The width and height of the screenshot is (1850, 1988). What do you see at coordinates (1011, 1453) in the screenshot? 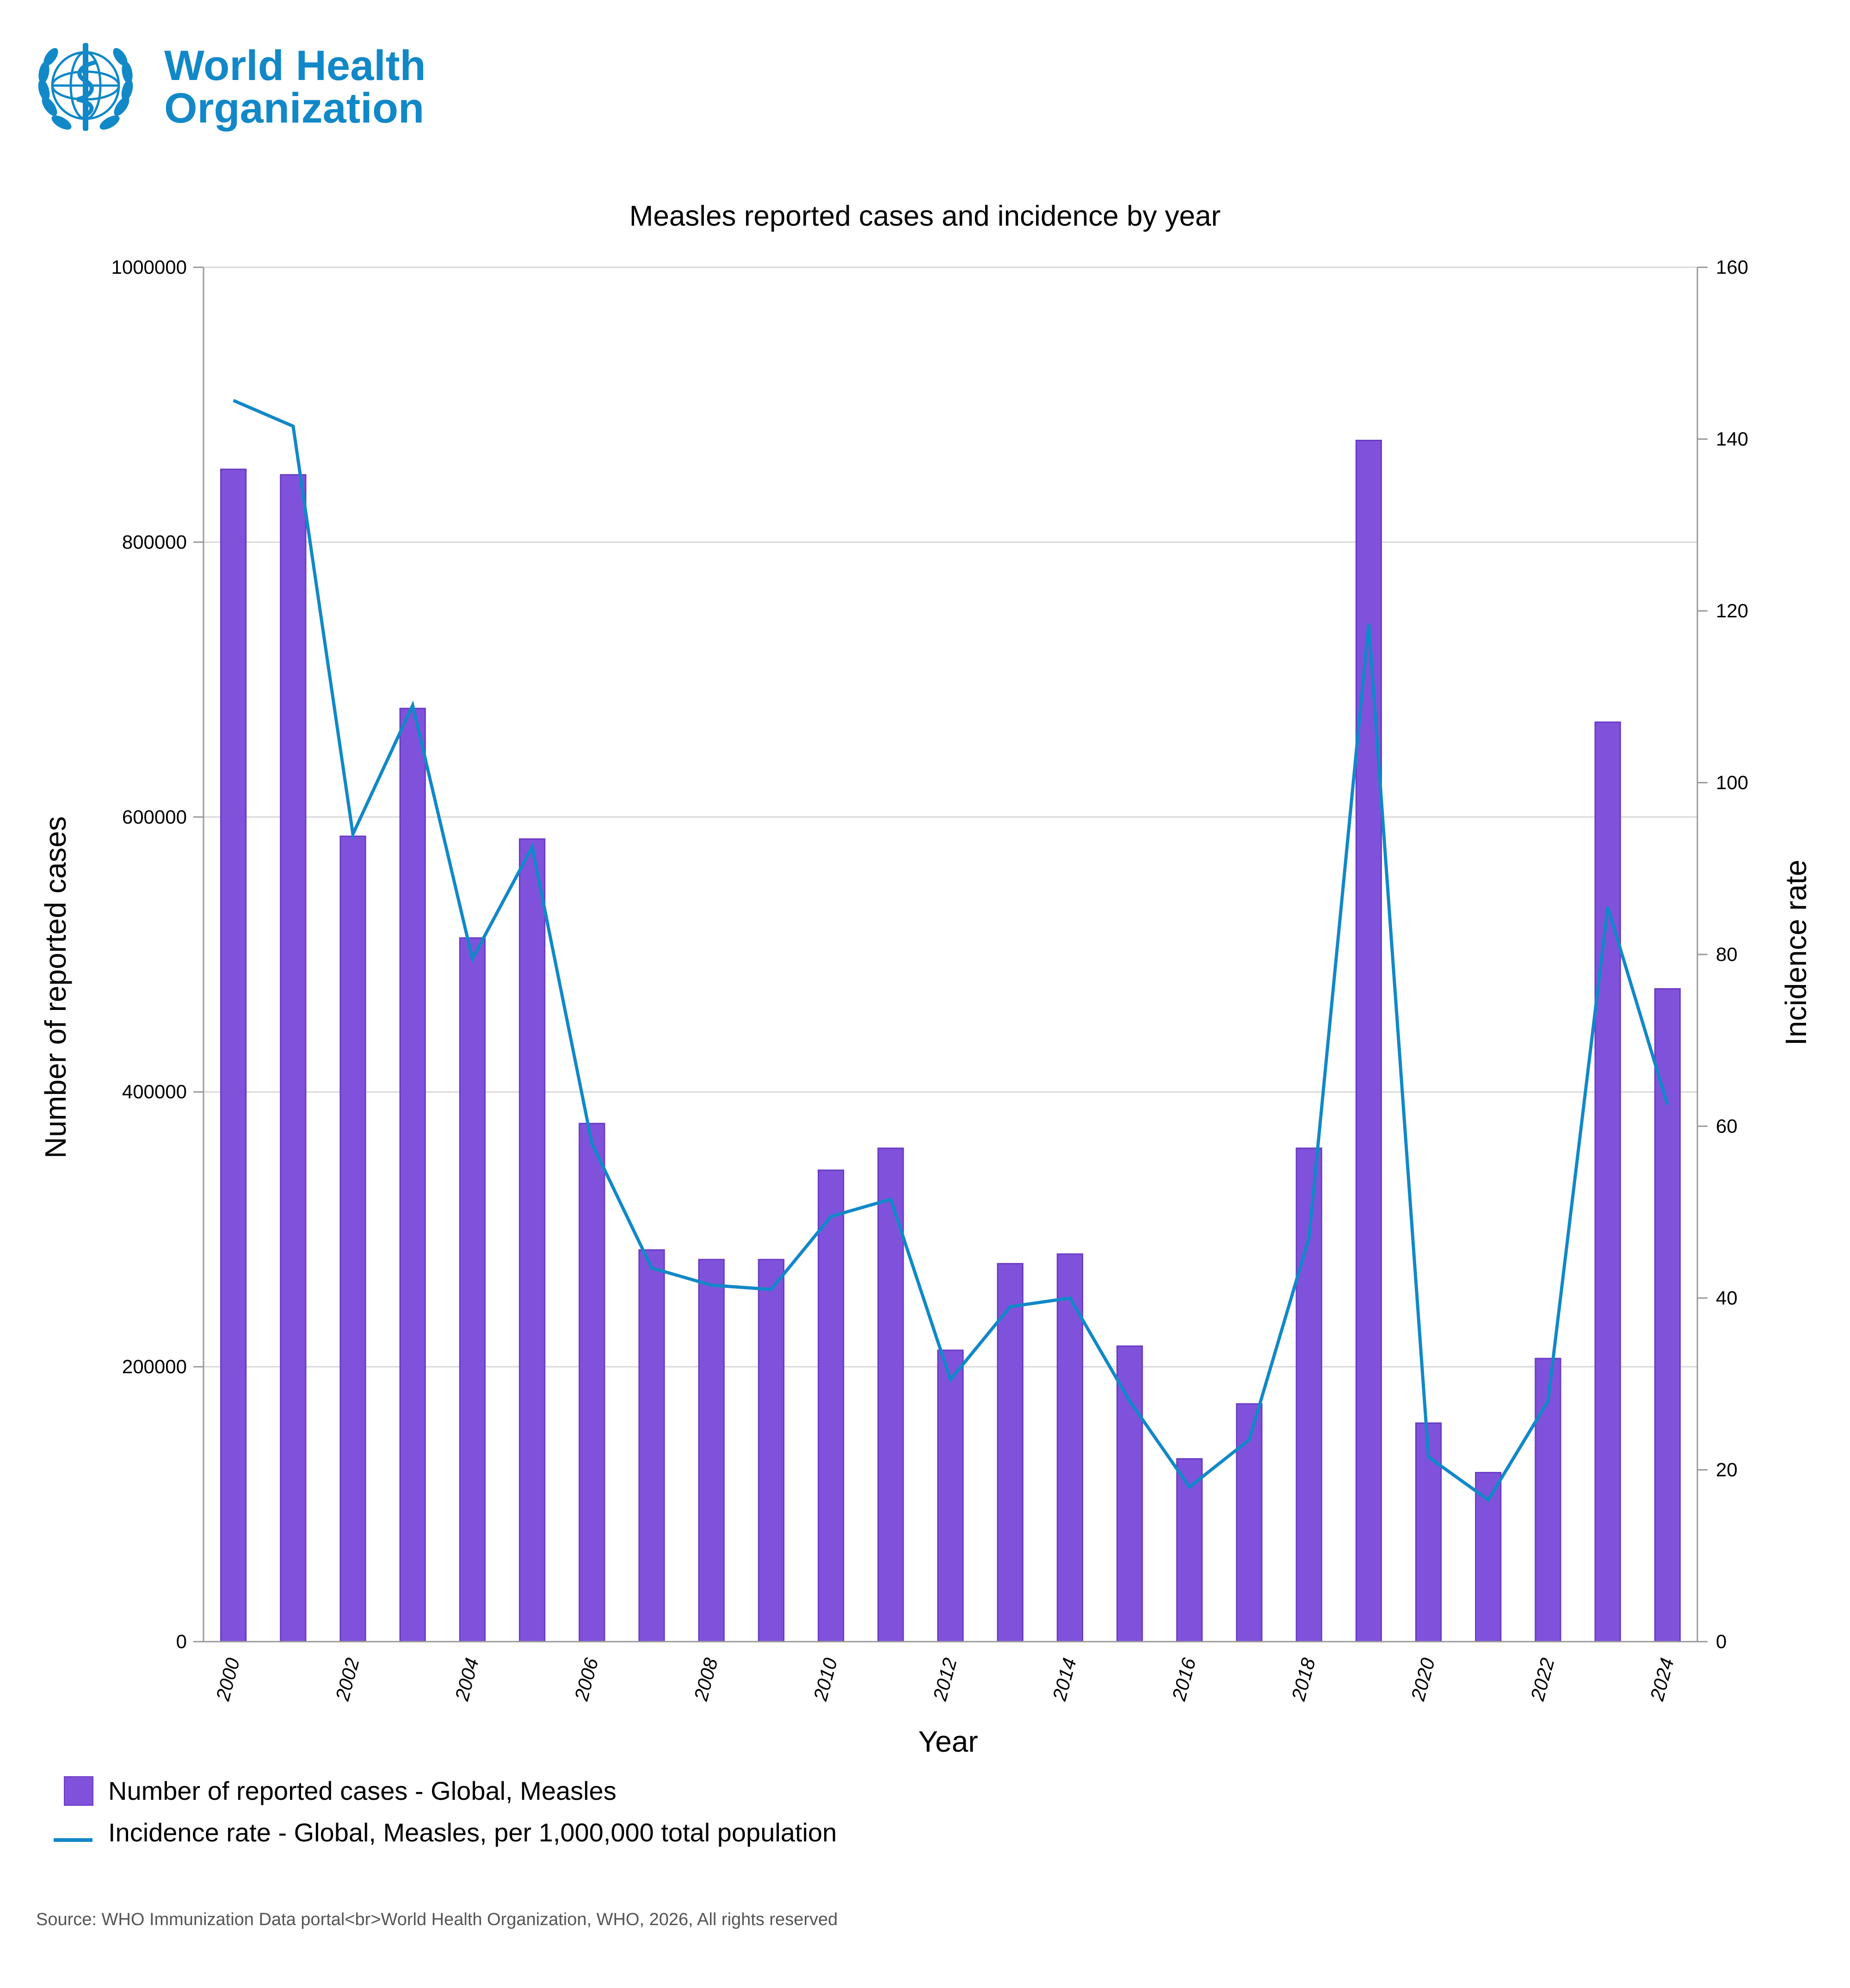
I see `bar-2013` at bounding box center [1011, 1453].